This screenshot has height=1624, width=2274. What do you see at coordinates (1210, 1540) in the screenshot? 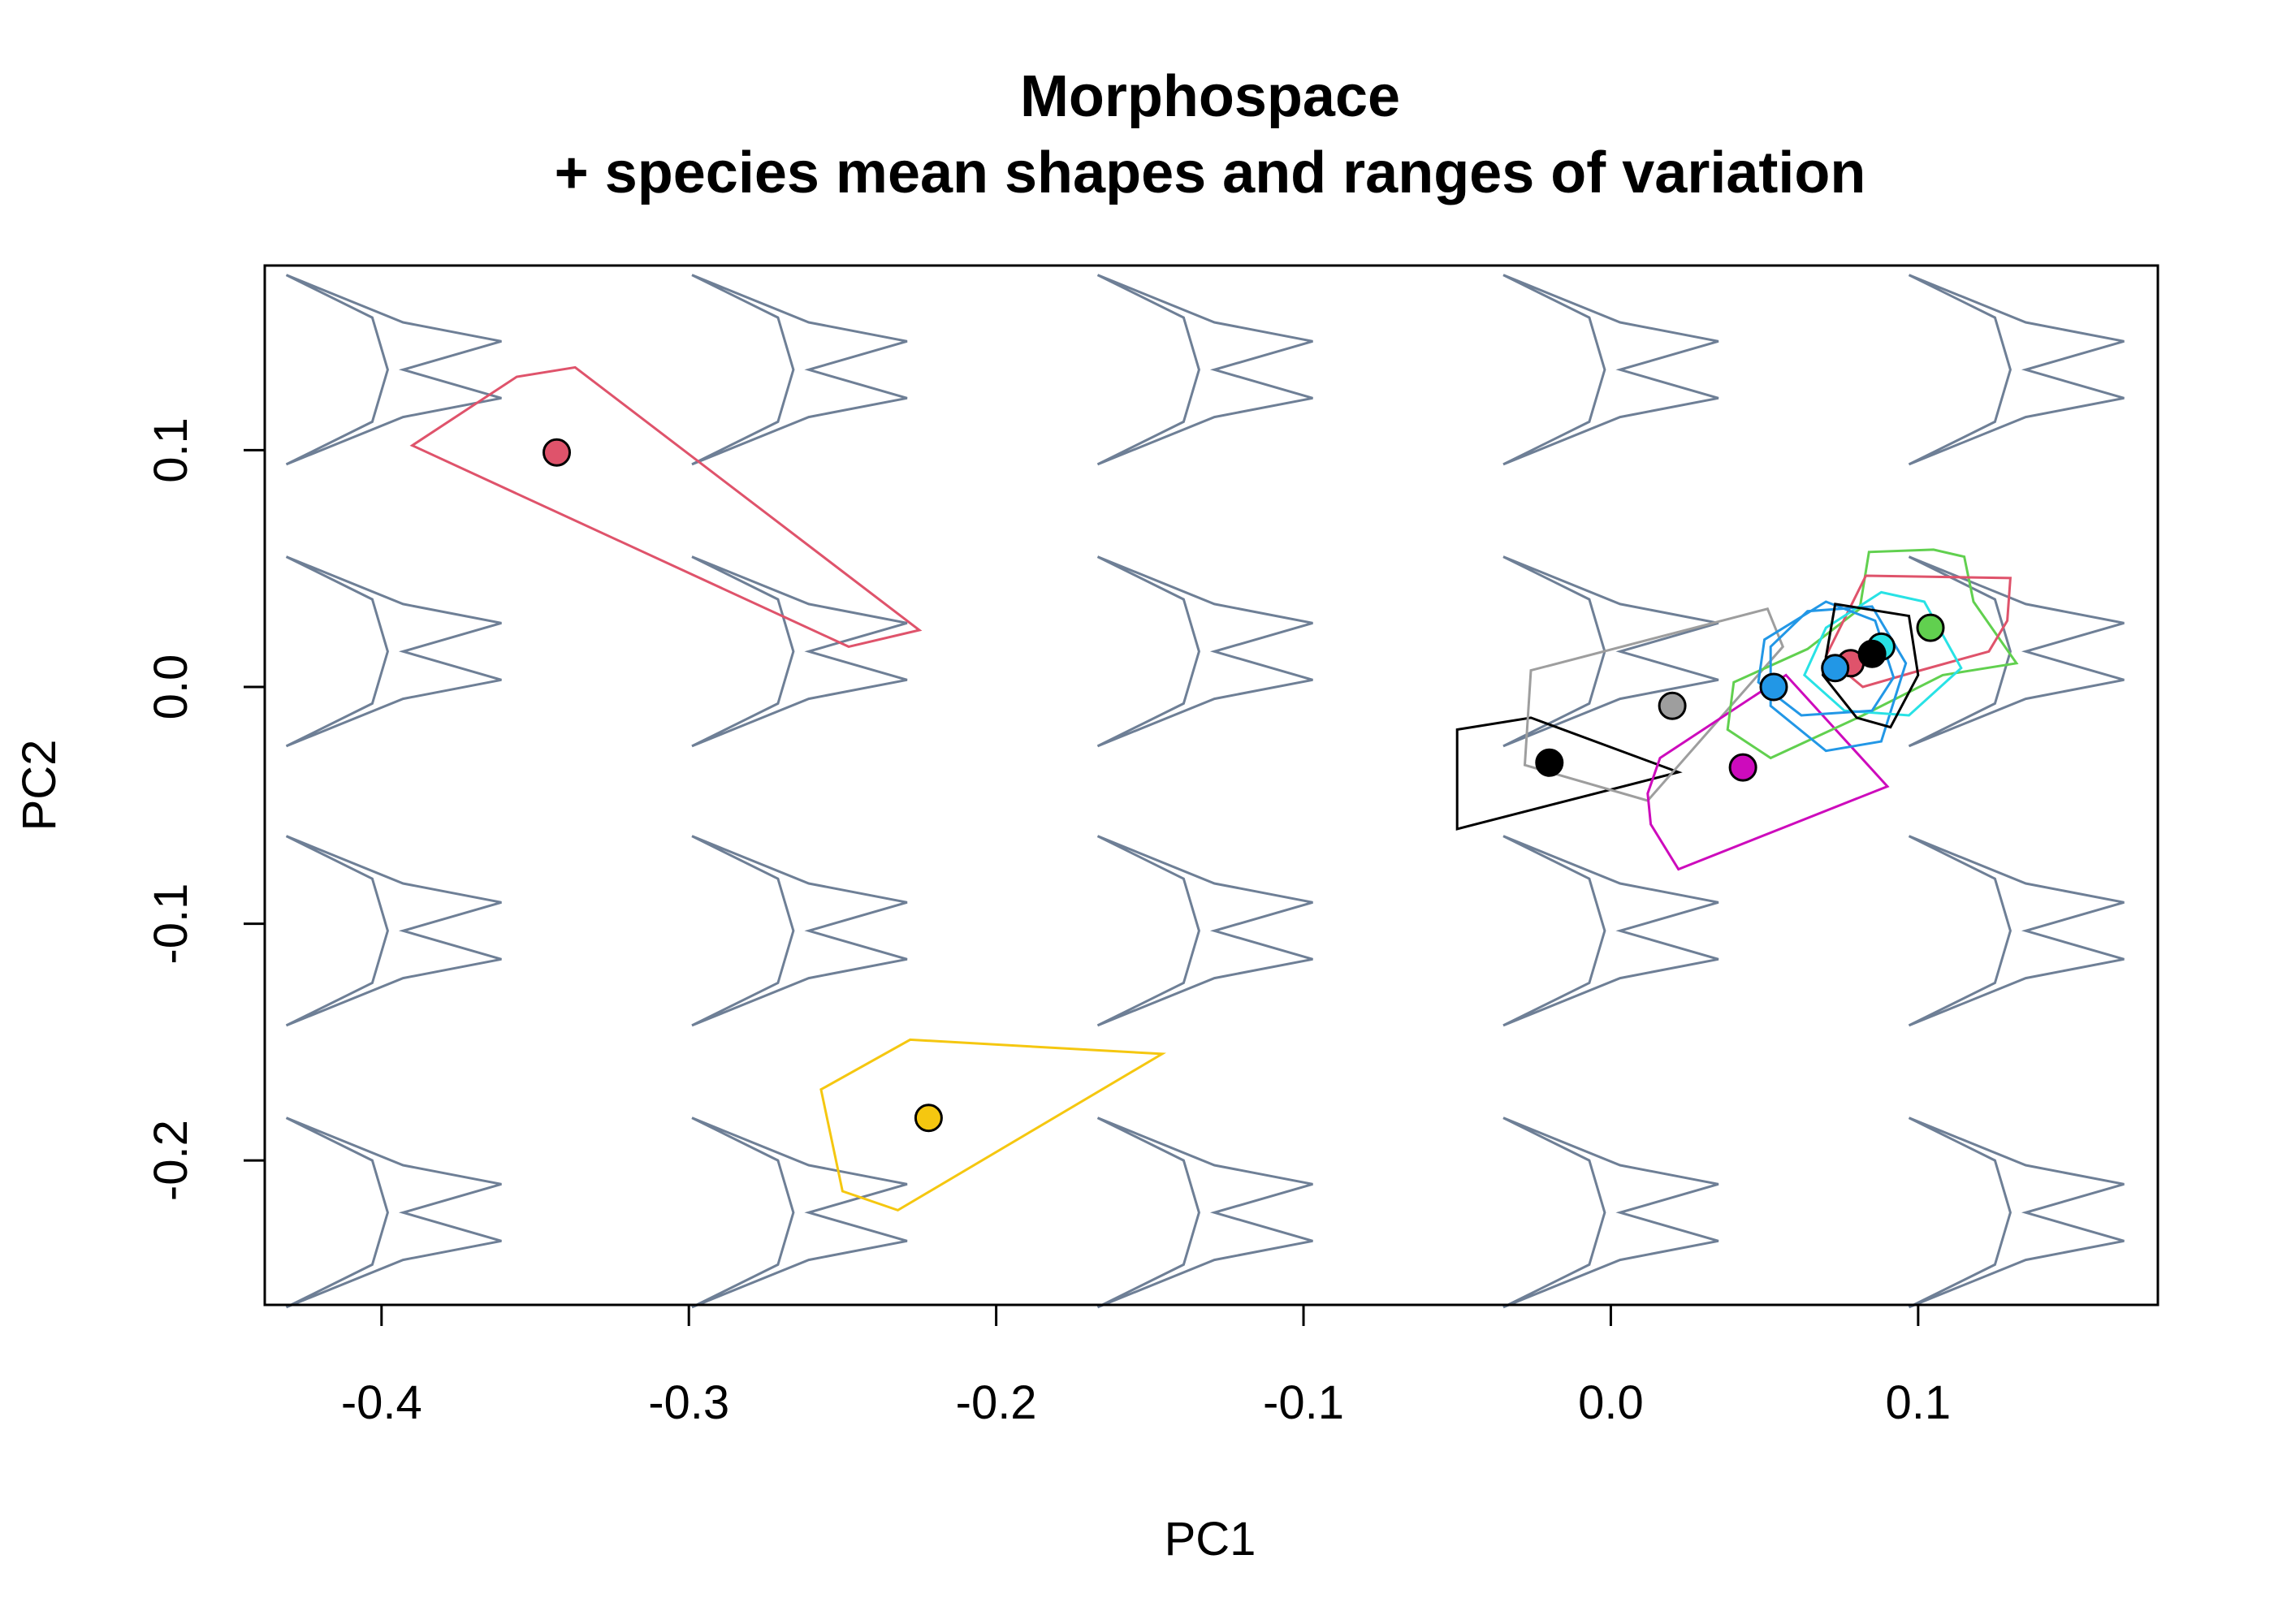
I see `x-axis-label: PC1` at bounding box center [1210, 1540].